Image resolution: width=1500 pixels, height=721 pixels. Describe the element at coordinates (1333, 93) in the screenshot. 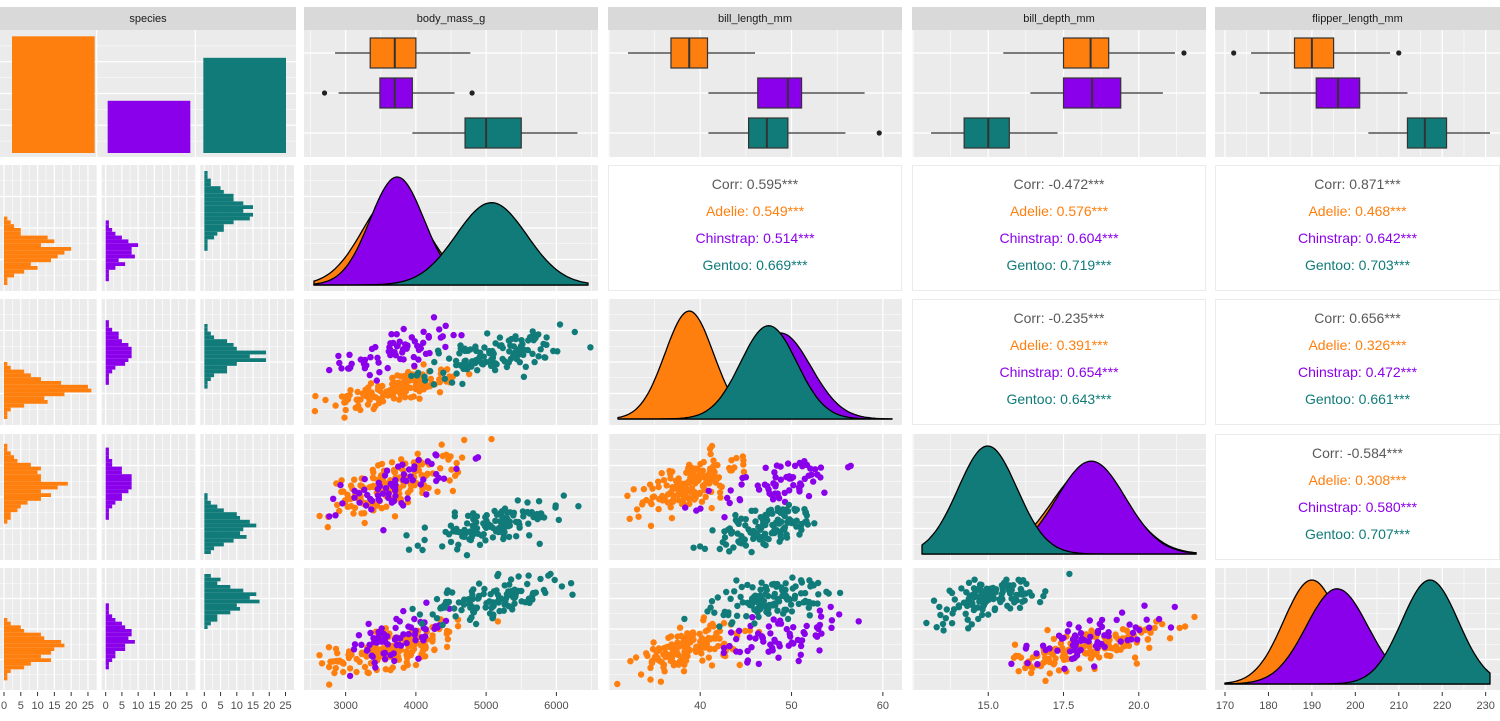

I see `boxplot-chinstrap` at that location.